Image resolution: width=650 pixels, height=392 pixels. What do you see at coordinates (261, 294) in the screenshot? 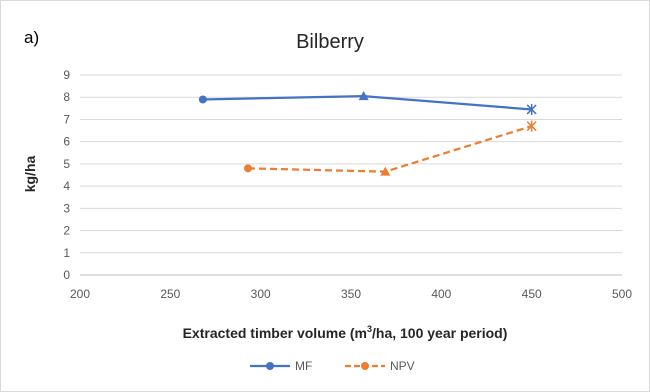
I see `x-tick-300: 300` at bounding box center [261, 294].